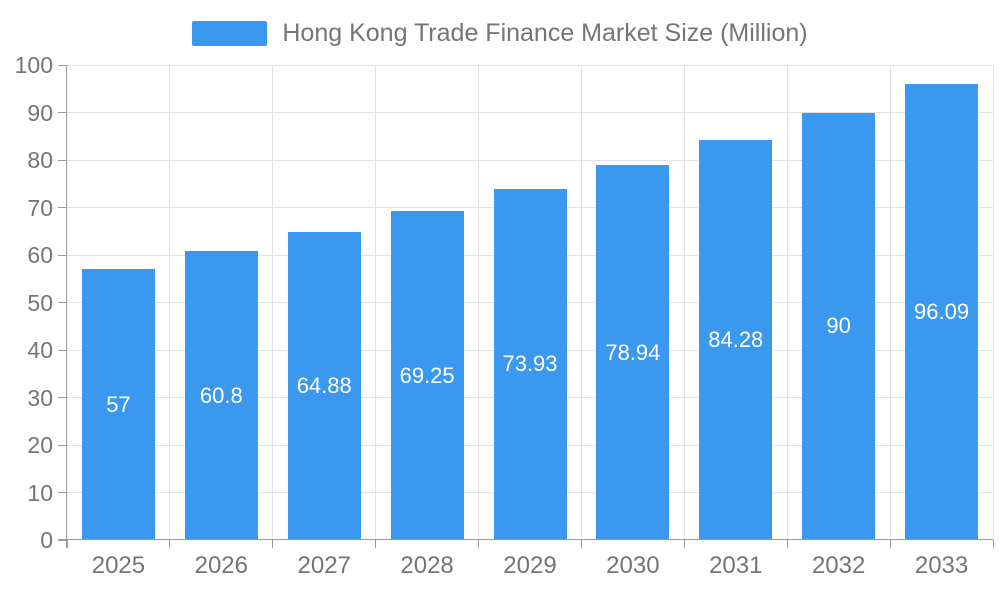 This screenshot has width=1000, height=600. Describe the element at coordinates (118, 565) in the screenshot. I see `x-axis-tick-label: 2025` at that location.